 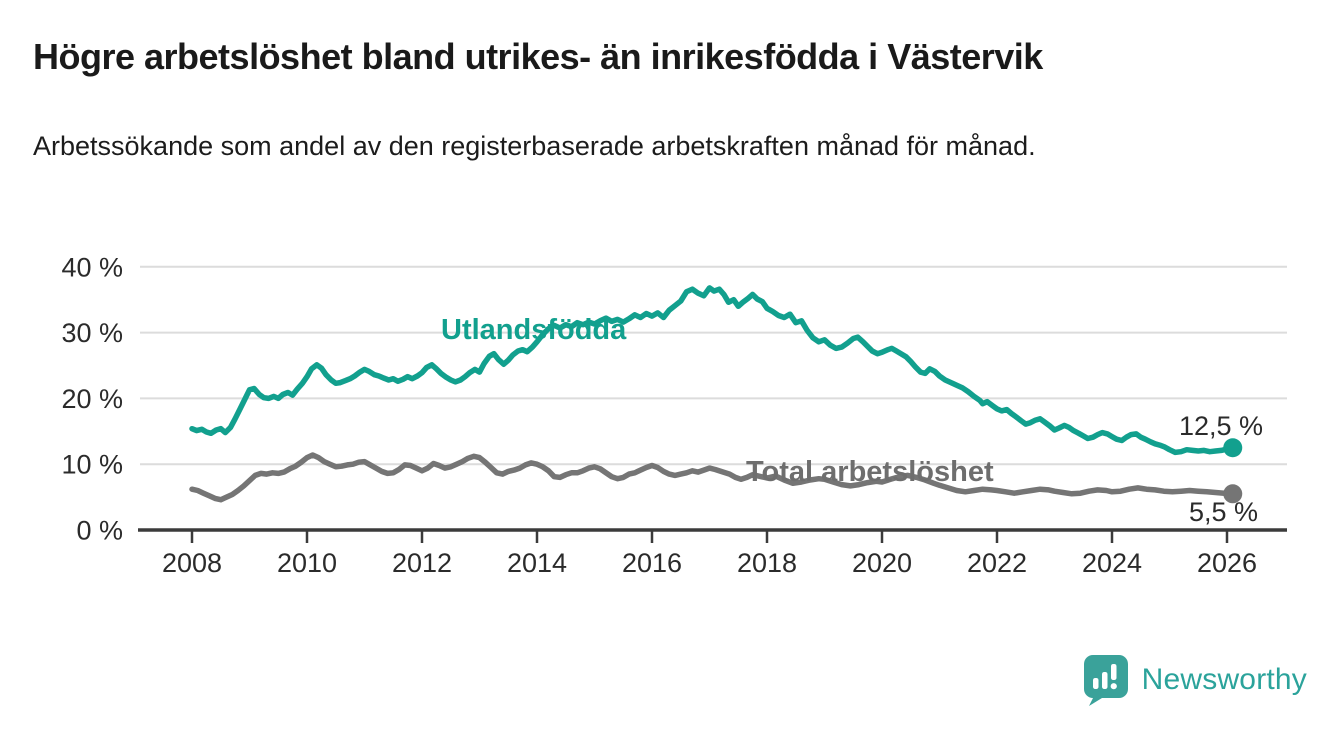 What do you see at coordinates (1220, 426) in the screenshot?
I see `end-value-label-utlandsfodda: 12,5 %` at bounding box center [1220, 426].